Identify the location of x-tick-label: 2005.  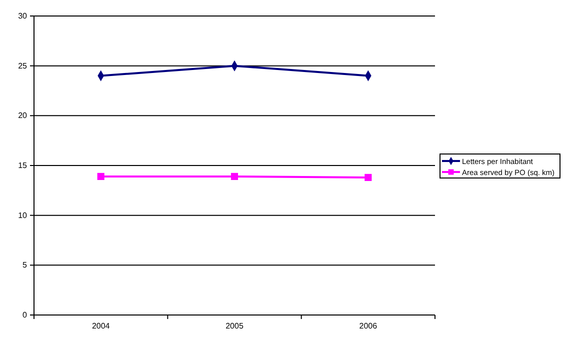
(235, 326).